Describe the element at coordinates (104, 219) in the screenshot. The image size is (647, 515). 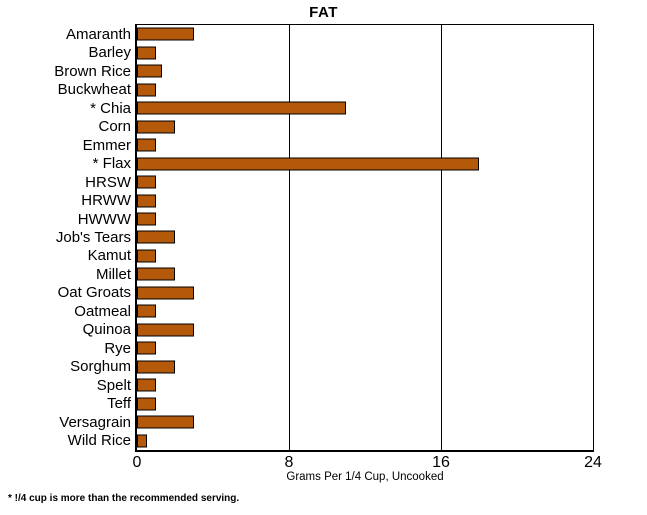
I see `y-label-hwww: HWWW` at that location.